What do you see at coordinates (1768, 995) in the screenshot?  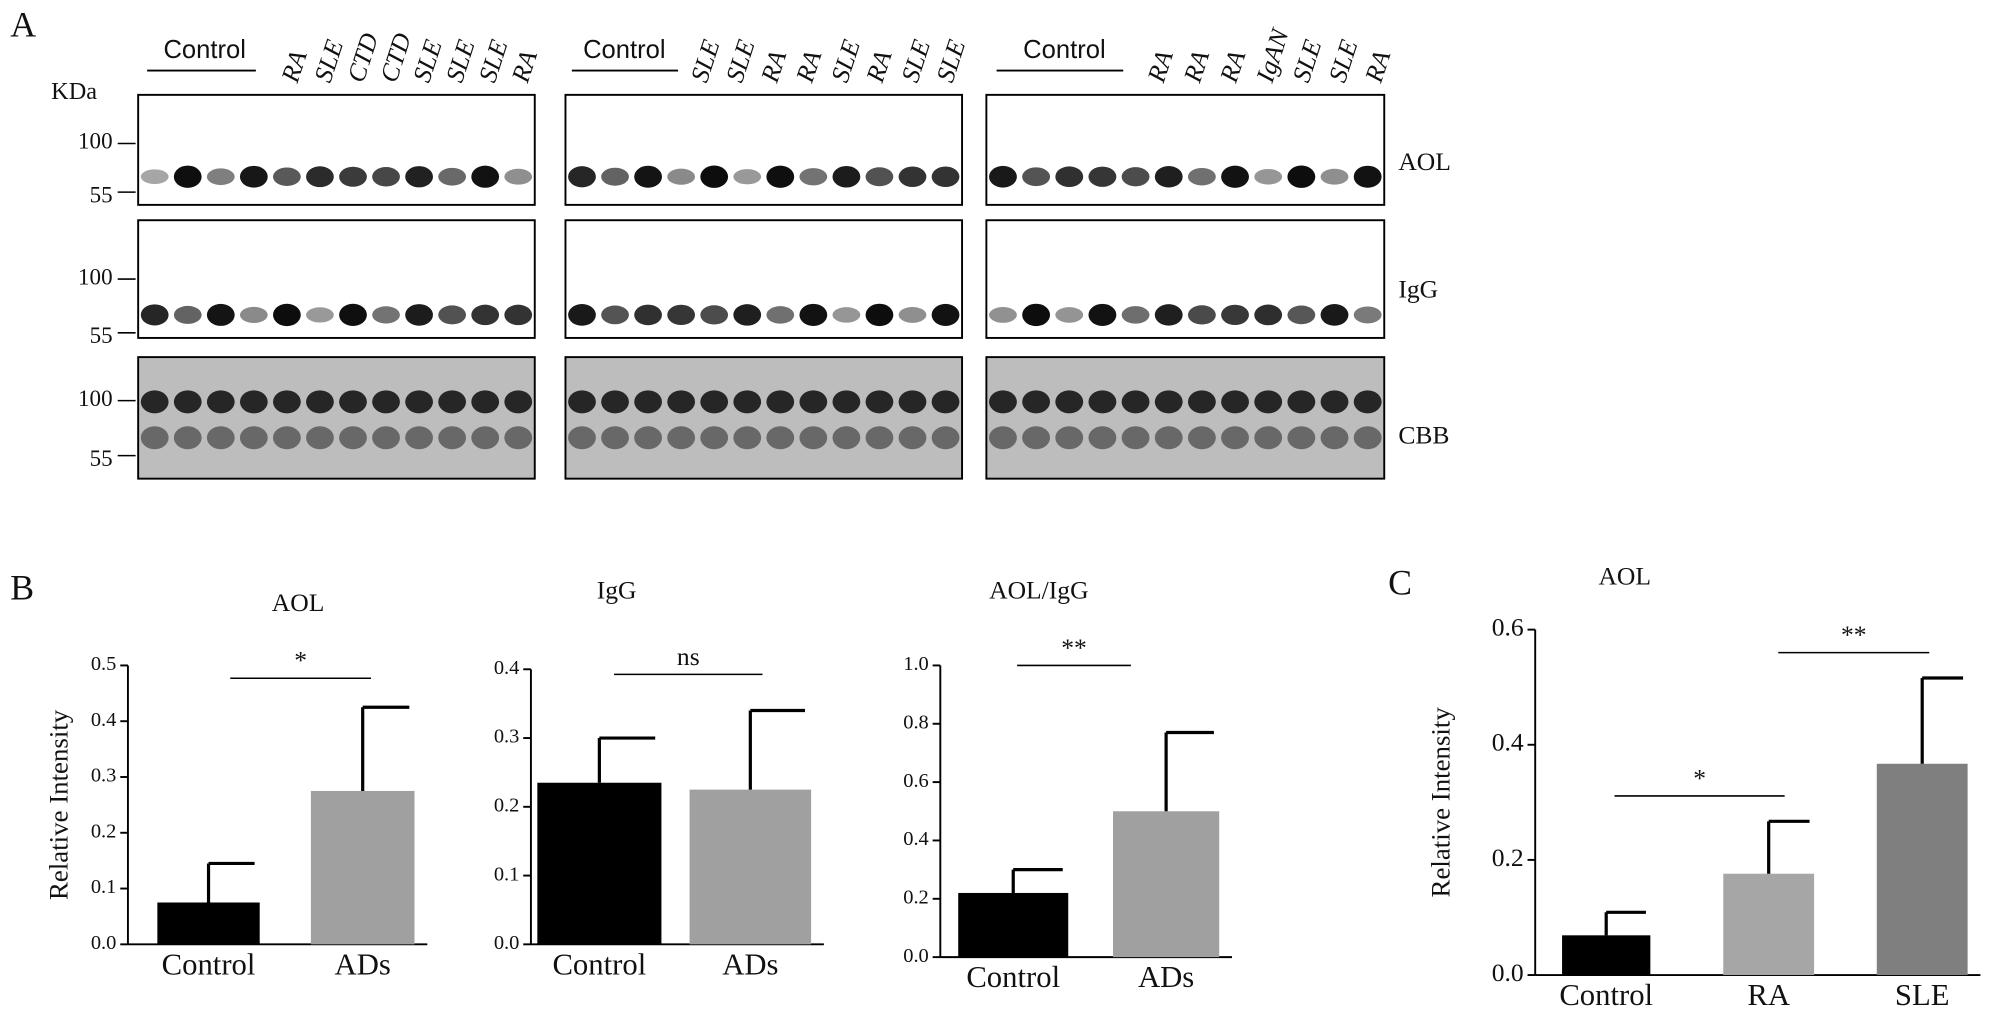 I see `x-tick-label: RA` at bounding box center [1768, 995].